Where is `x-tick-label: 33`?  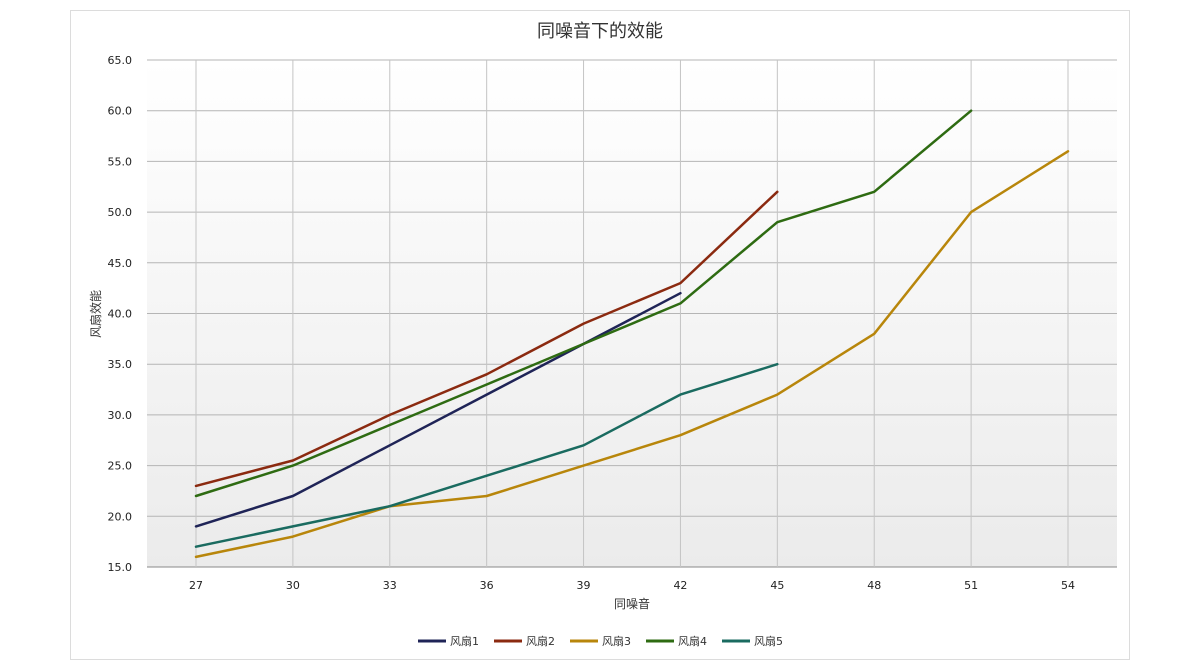
x-tick-label: 33 is located at coordinates (390, 585).